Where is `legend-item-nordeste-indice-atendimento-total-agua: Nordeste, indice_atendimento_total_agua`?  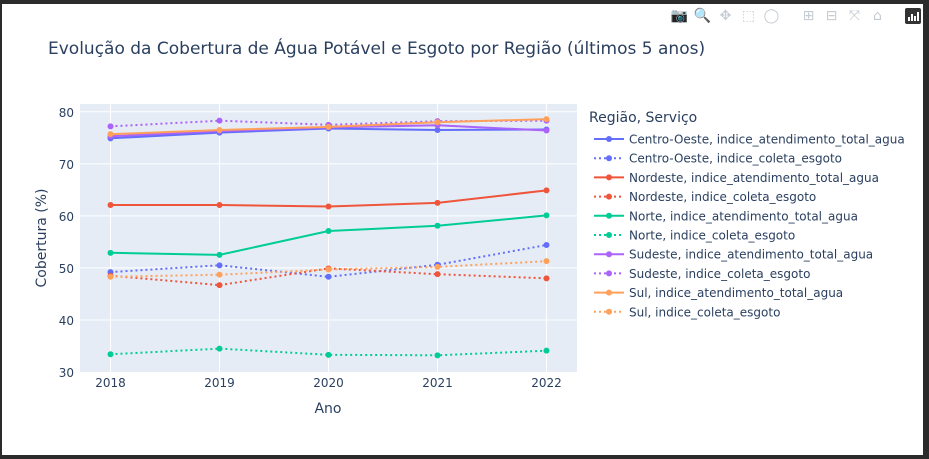 legend-item-nordeste-indice-atendimento-total-agua: Nordeste, indice_atendimento_total_agua is located at coordinates (736, 178).